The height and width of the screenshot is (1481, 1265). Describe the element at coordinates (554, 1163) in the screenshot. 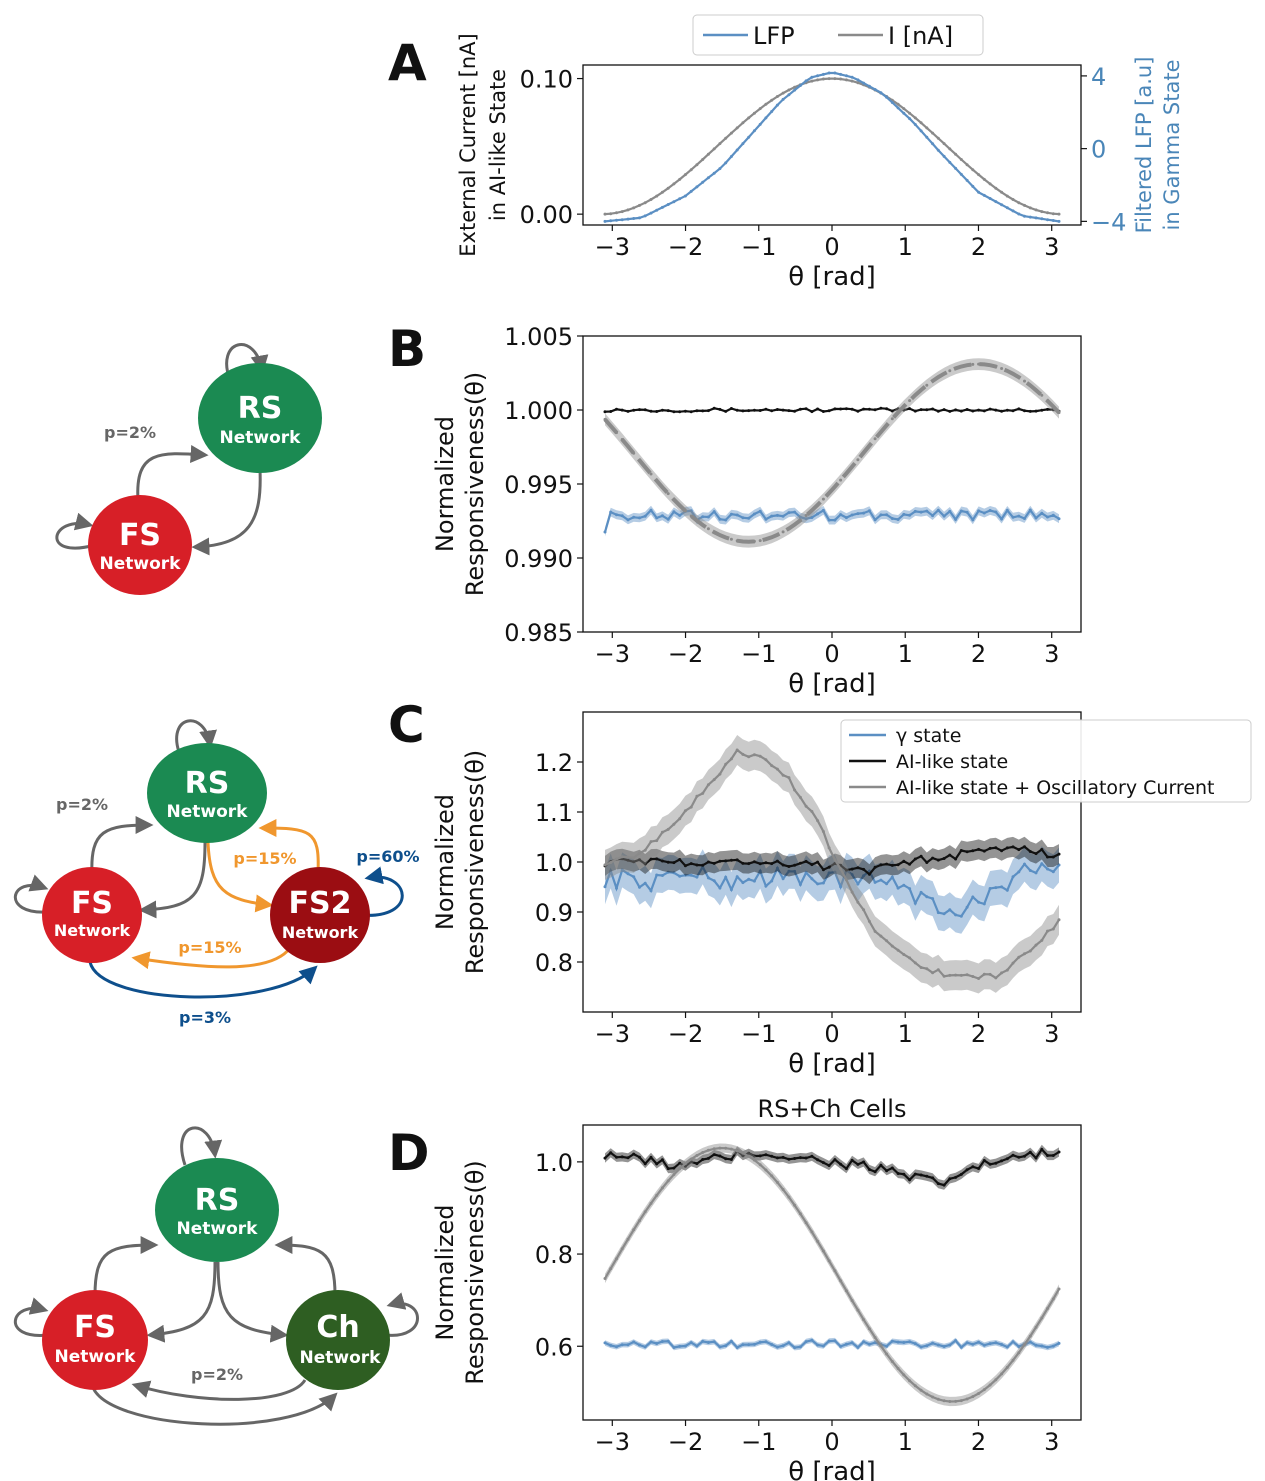

I see `y-tick-label: 1.0` at that location.